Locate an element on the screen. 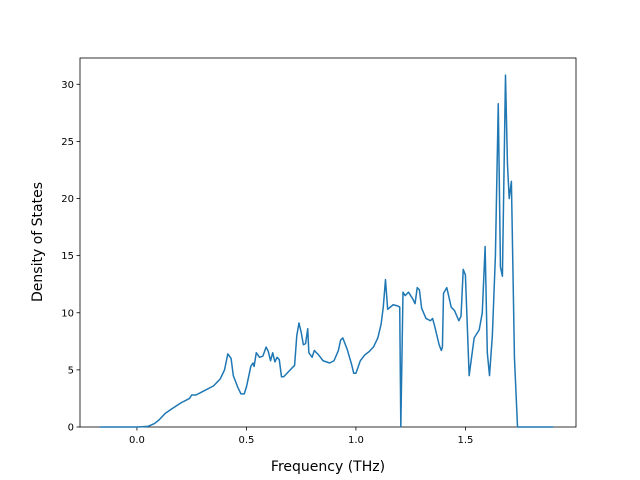 The width and height of the screenshot is (640, 480). x-tick-label: 0.5 is located at coordinates (246, 440).